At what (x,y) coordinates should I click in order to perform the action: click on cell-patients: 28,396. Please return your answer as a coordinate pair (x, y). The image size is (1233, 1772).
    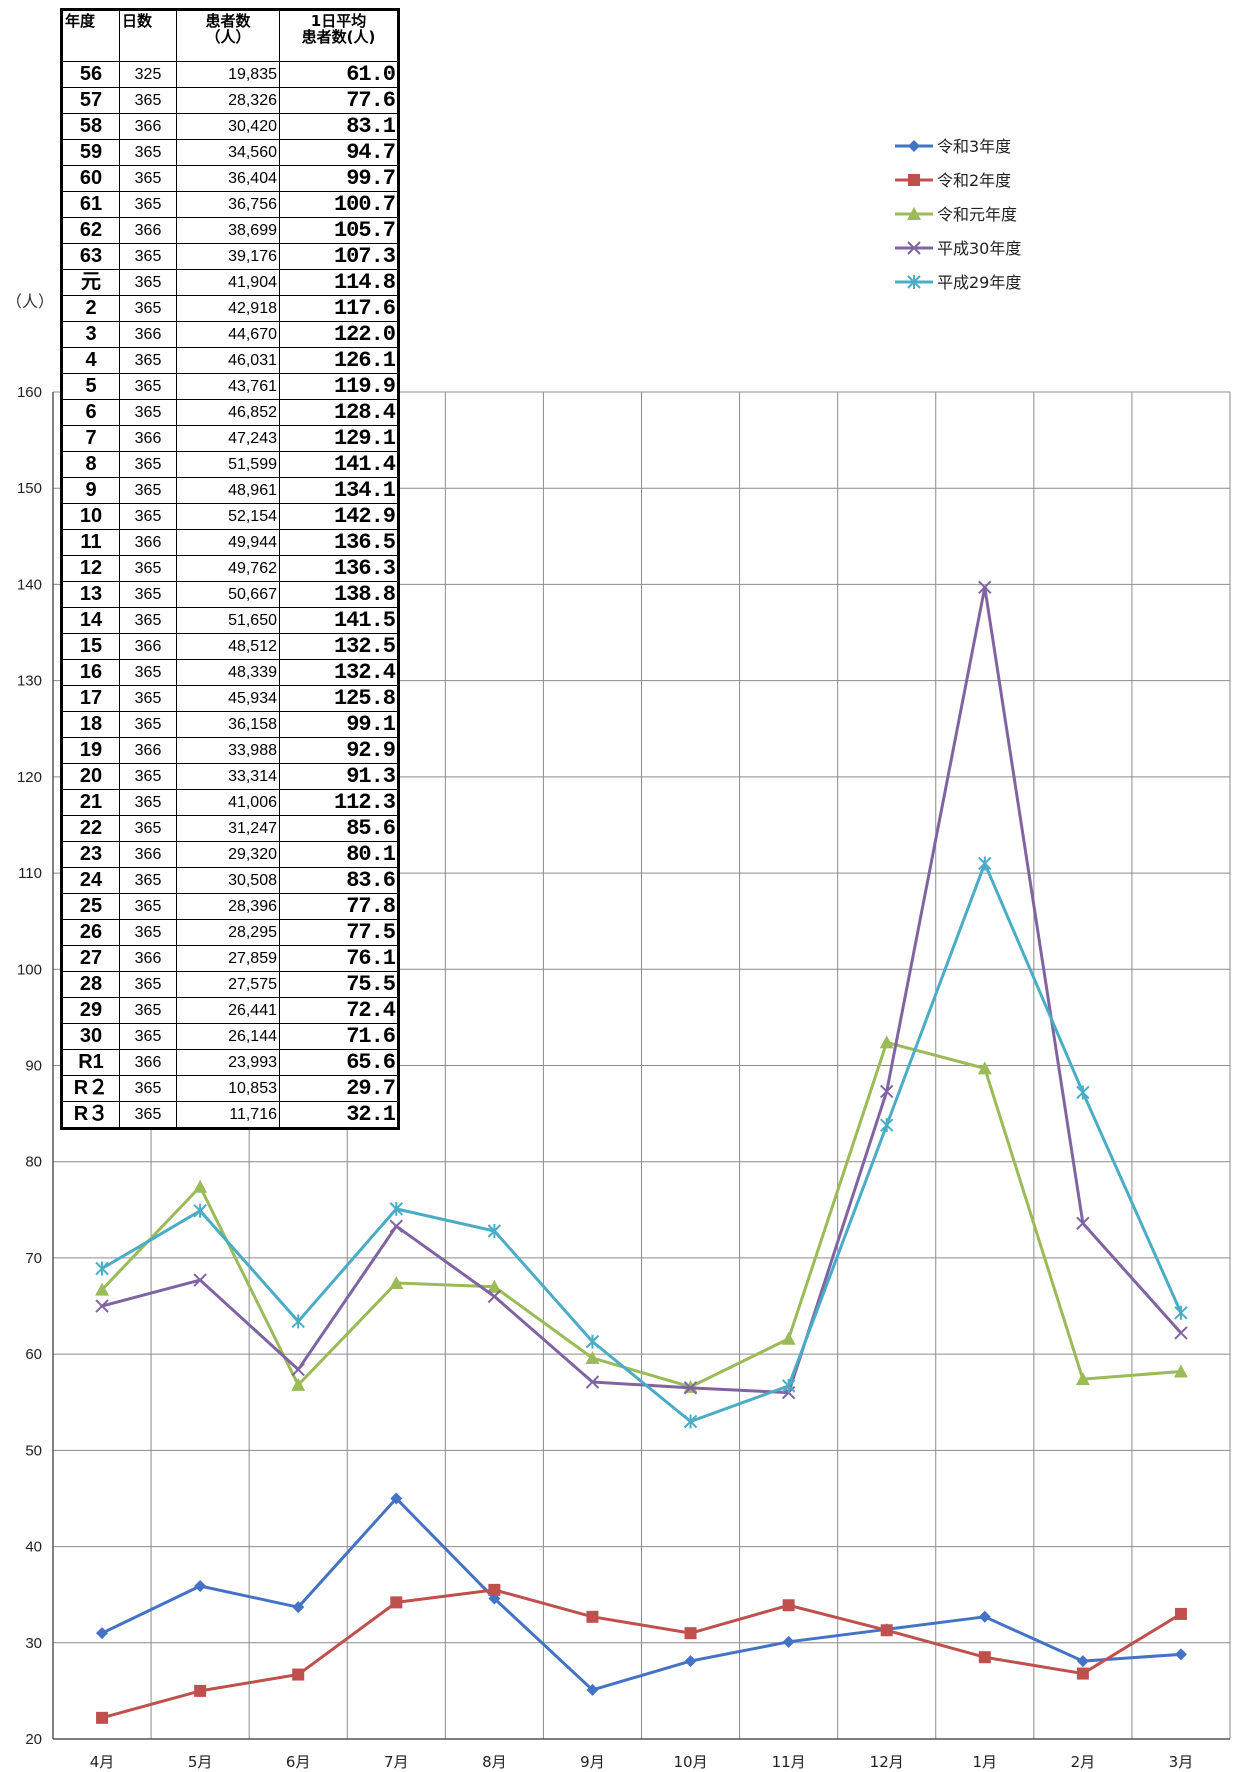
    Looking at the image, I should click on (228, 906).